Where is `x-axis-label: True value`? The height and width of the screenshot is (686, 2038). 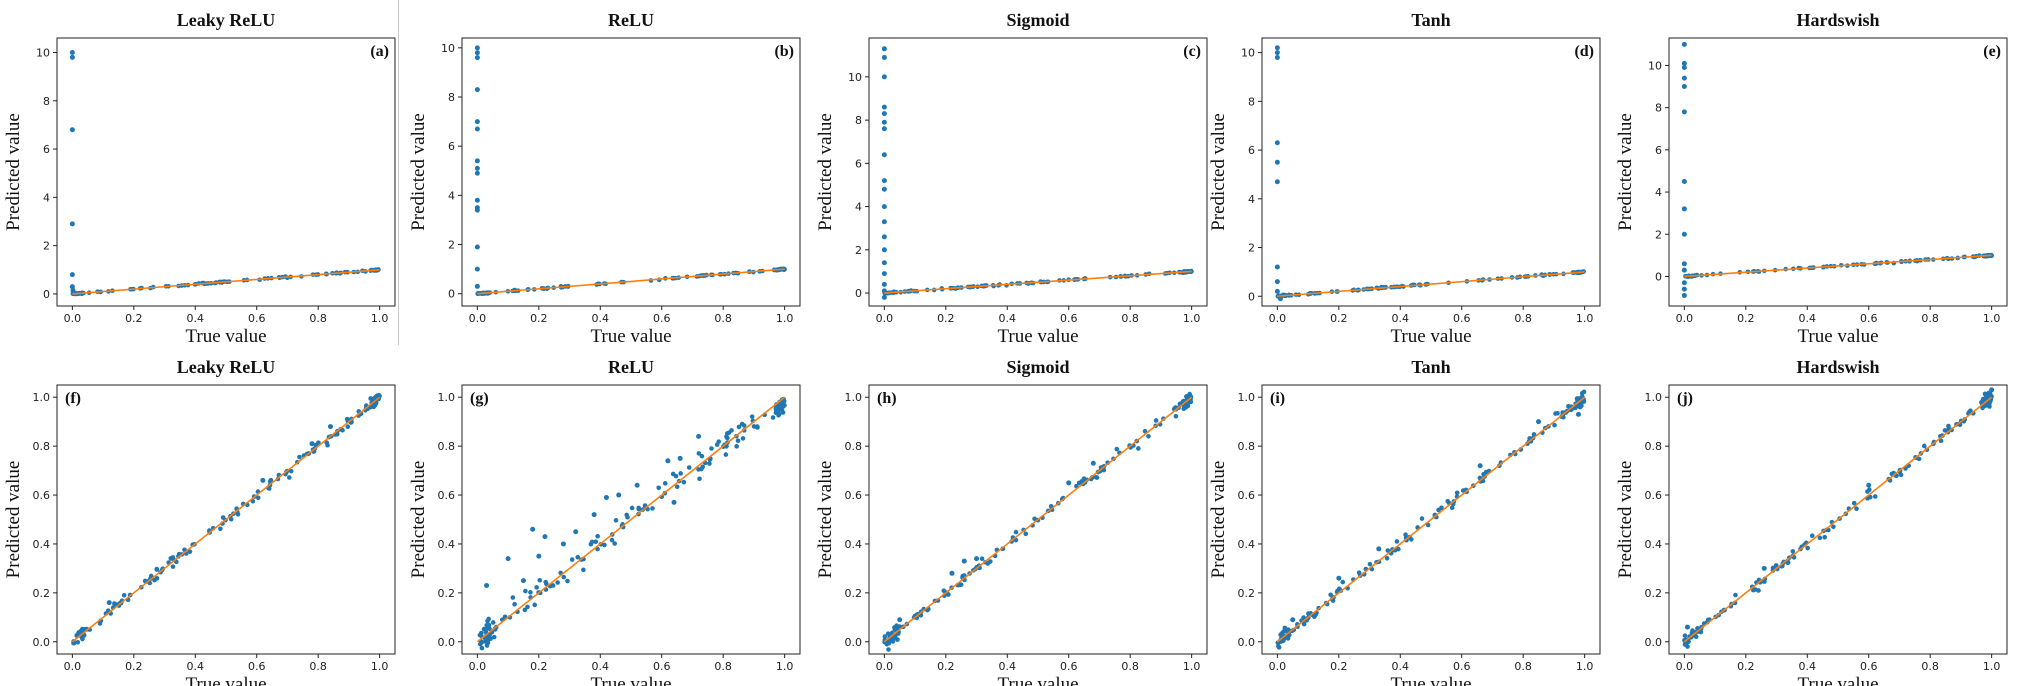
x-axis-label: True value is located at coordinates (630, 336).